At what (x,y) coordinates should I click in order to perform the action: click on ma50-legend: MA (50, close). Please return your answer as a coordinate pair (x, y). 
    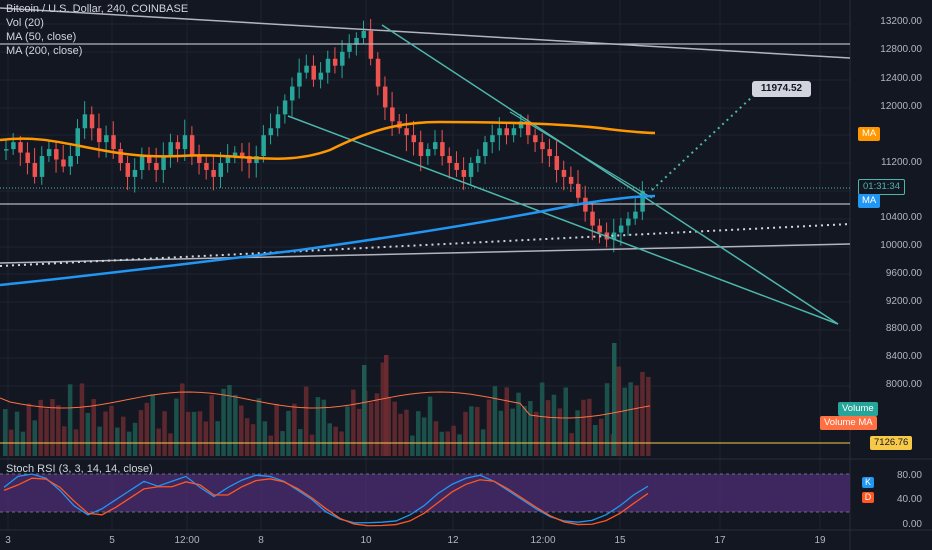
    Looking at the image, I should click on (41, 37).